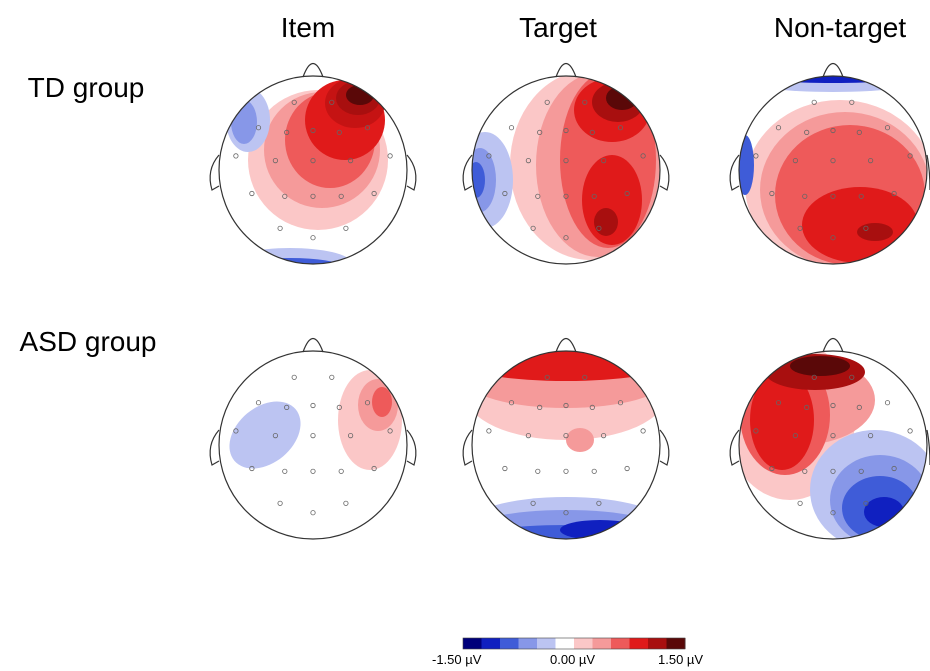 This screenshot has height=671, width=930. What do you see at coordinates (558, 27) in the screenshot?
I see `column-title-target: Target` at bounding box center [558, 27].